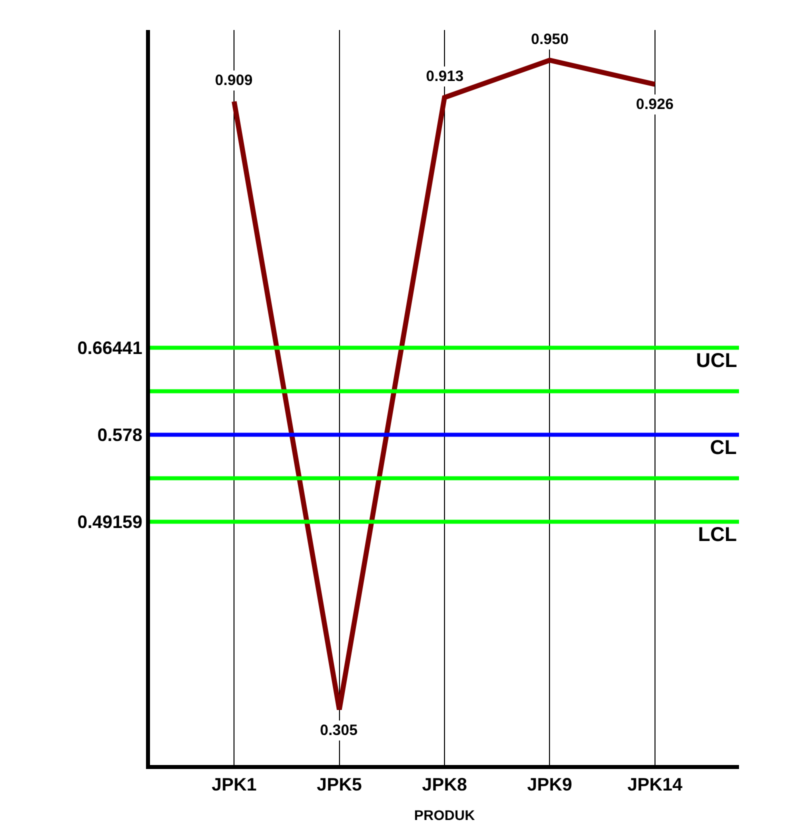 The height and width of the screenshot is (825, 799). What do you see at coordinates (444, 815) in the screenshot?
I see `x-axis-title: PRODUK` at bounding box center [444, 815].